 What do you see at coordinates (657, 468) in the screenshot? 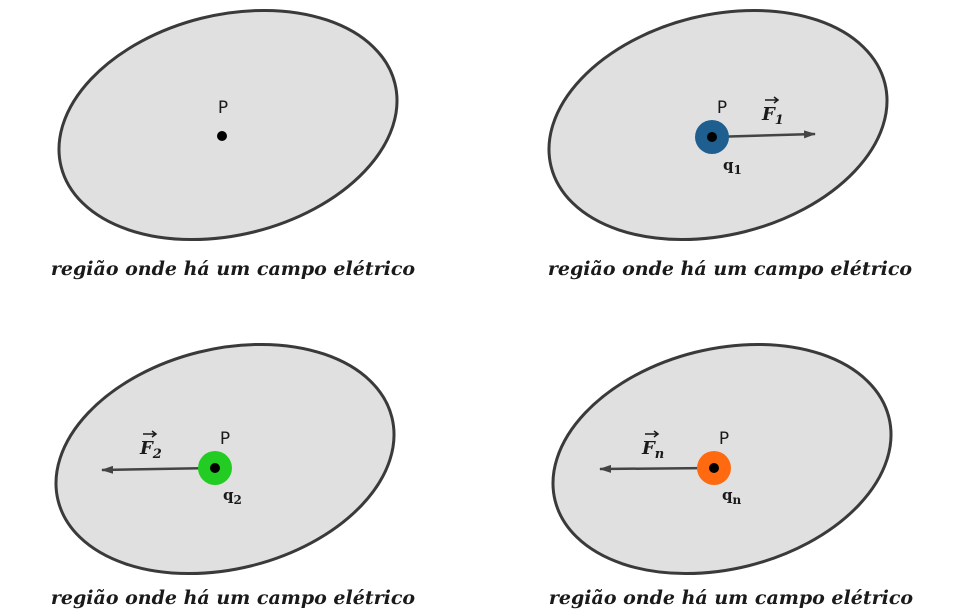
I see `force-arrow-fn` at bounding box center [657, 468].